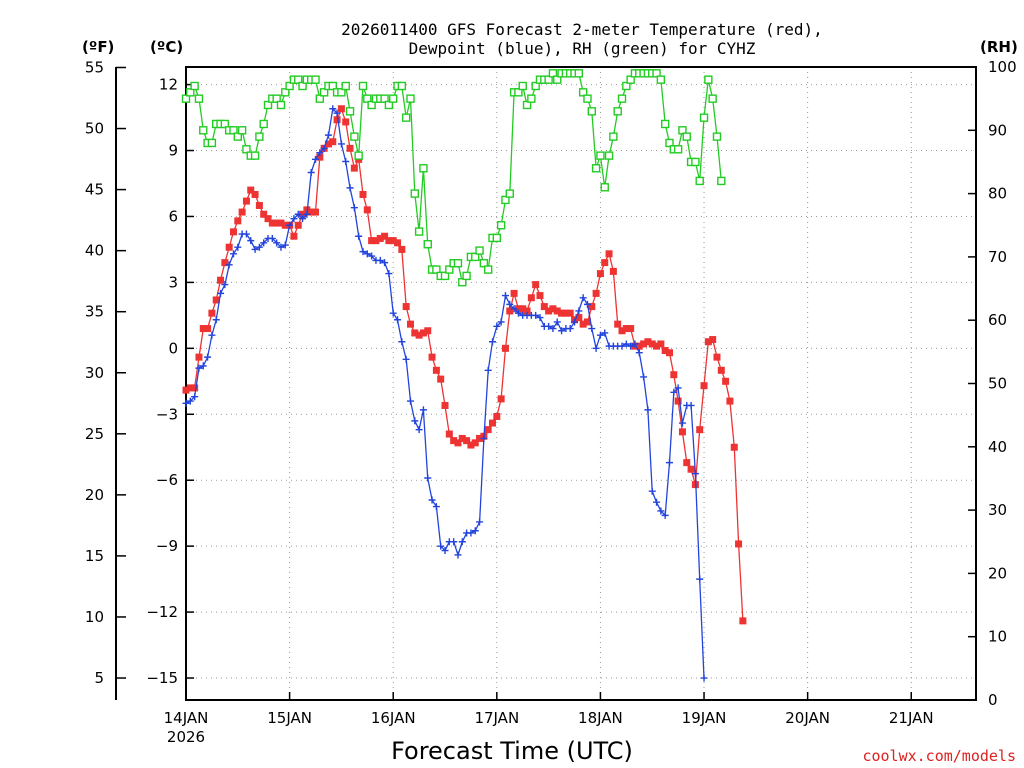 Image resolution: width=1024 pixels, height=768 pixels. Describe the element at coordinates (167, 414) in the screenshot. I see `celsius-tick-label: −3` at that location.